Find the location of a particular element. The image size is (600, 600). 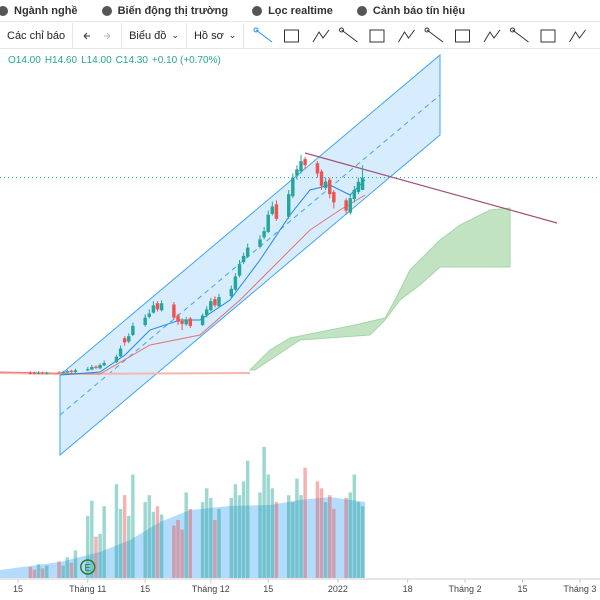

cloud-base is located at coordinates (125, 374).